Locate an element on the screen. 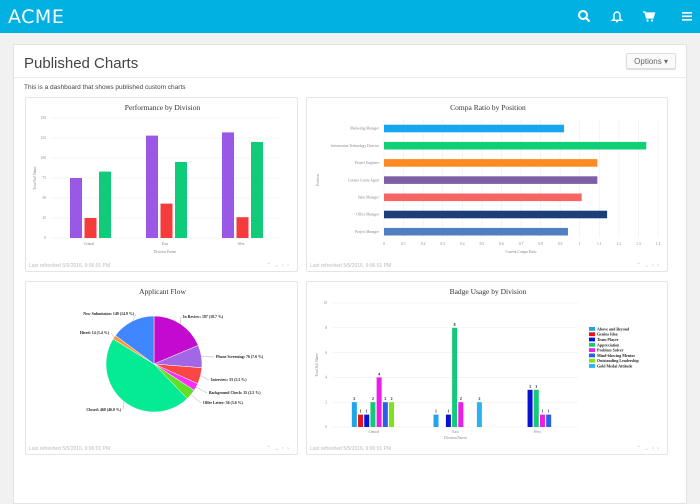  x-tick-label: 1 is located at coordinates (580, 244).